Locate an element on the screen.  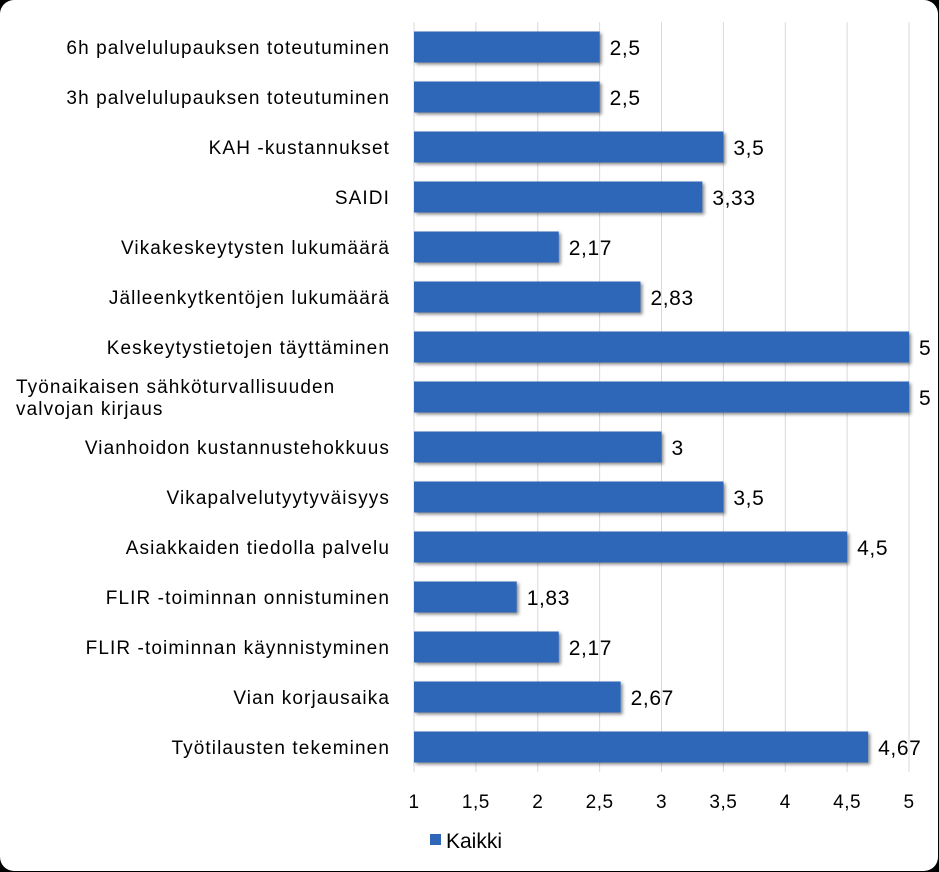
value-label-vianhoidon-kustannustehokkuus: 3 is located at coordinates (678, 448).